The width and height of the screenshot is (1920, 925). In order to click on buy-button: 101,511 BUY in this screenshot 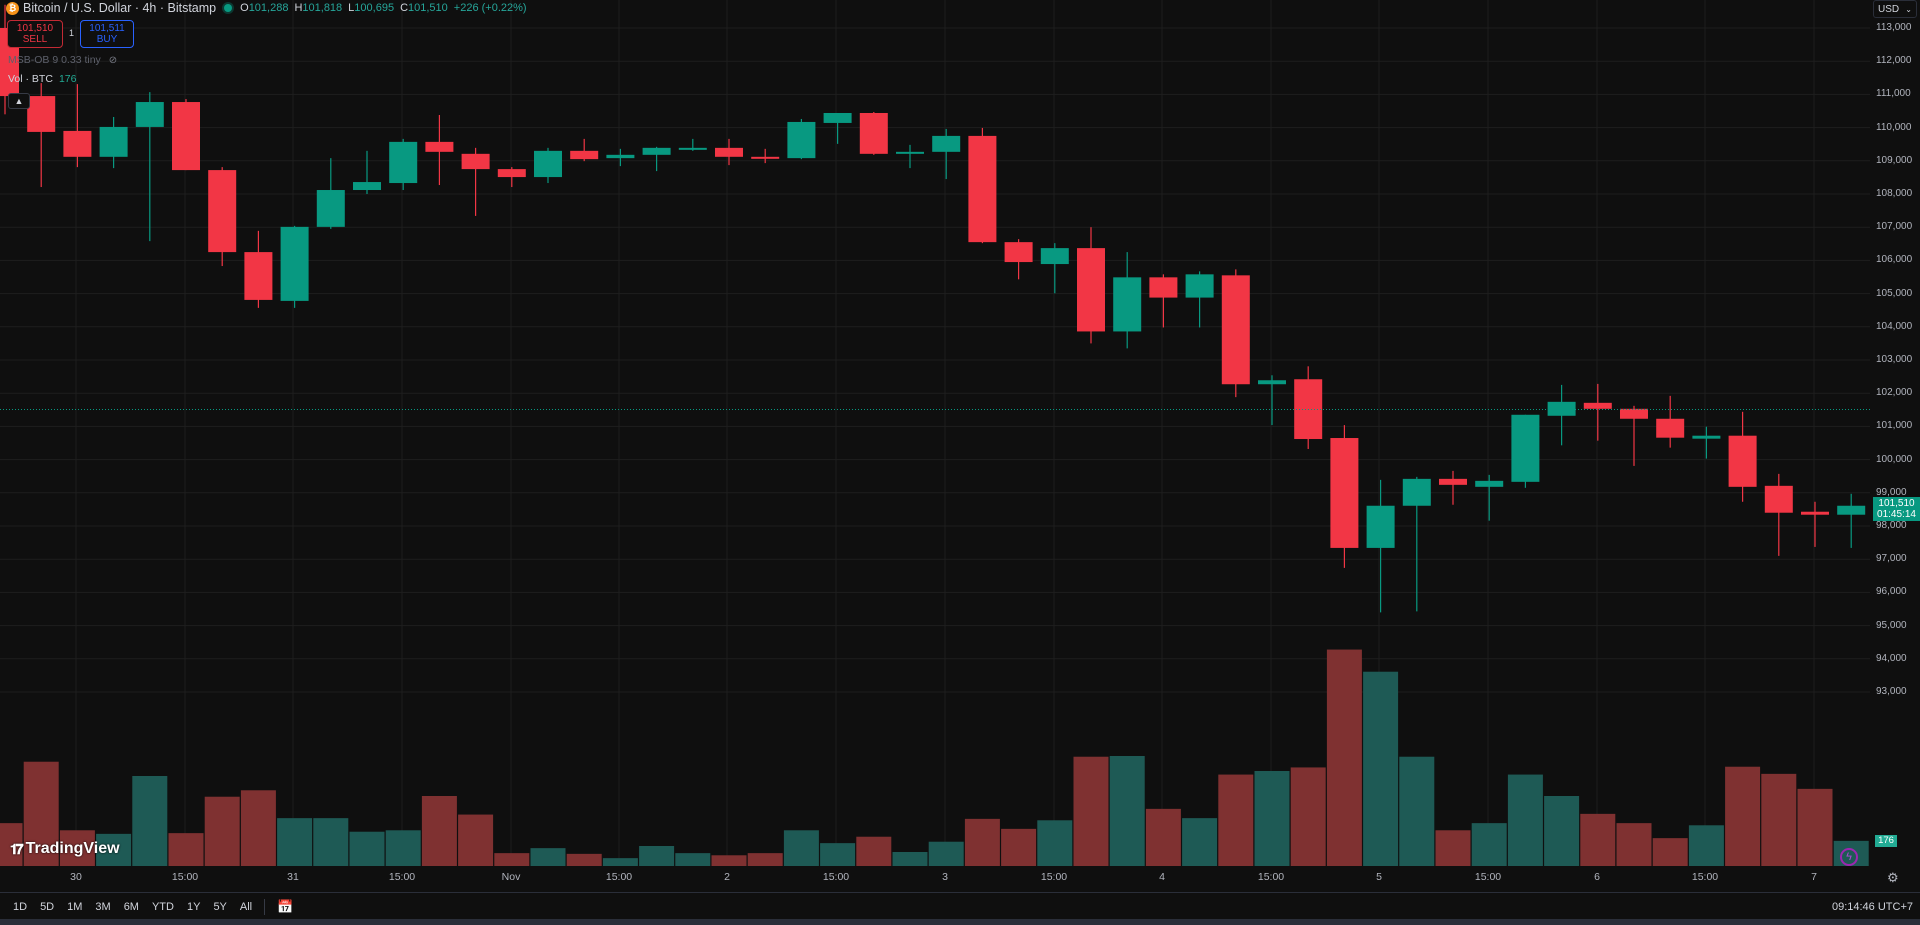, I will do `click(107, 34)`.